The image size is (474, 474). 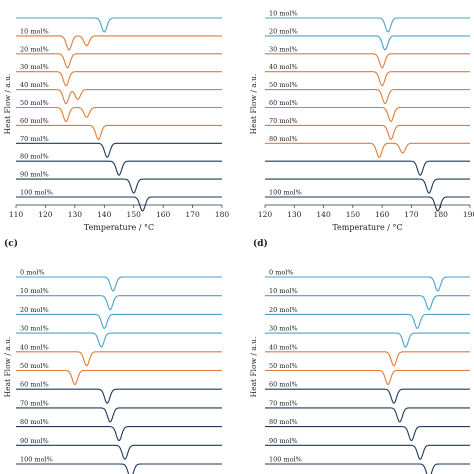 What do you see at coordinates (411, 214) in the screenshot?
I see `x-tick-label: 170` at bounding box center [411, 214].